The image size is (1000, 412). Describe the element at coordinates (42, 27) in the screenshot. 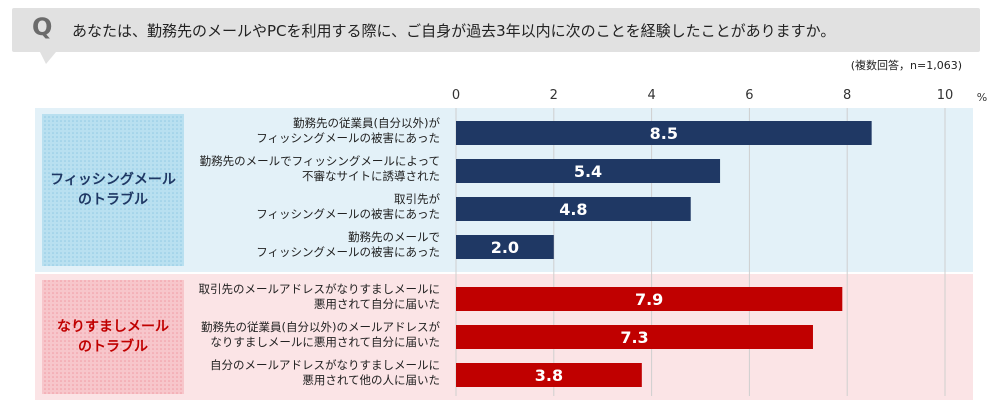

I see `question-letter: Q` at that location.